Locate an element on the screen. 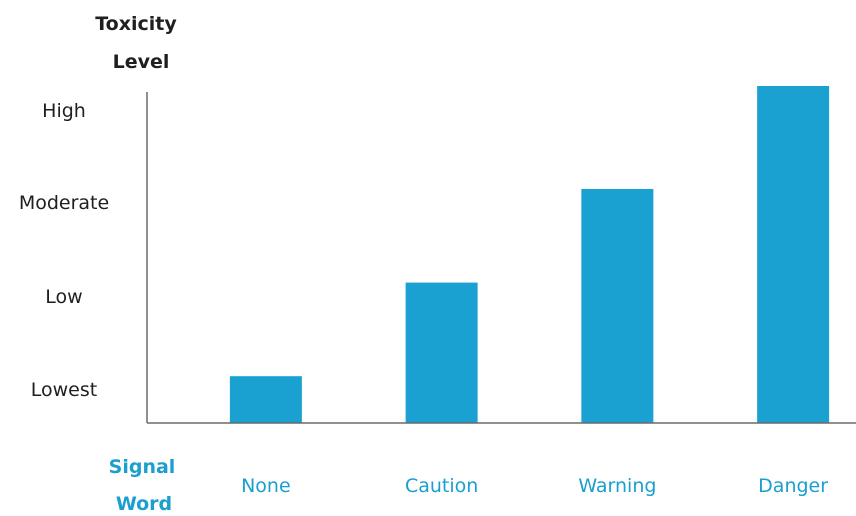 The image size is (856, 516). y-axis-title-line-2: Level is located at coordinates (141, 62).